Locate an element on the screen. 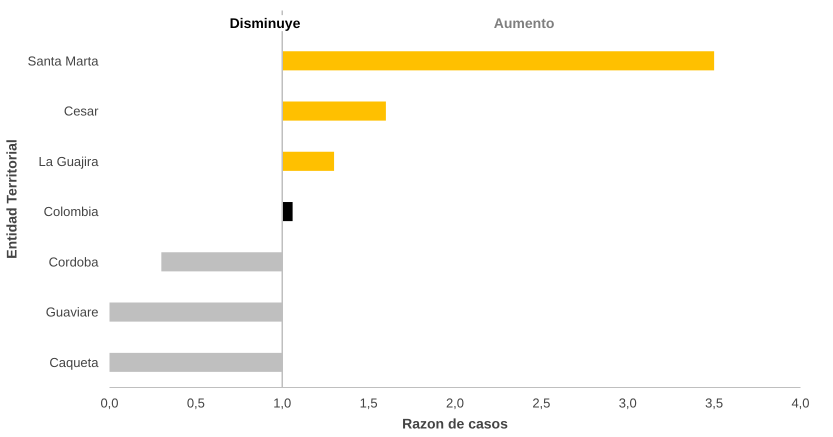  y-tick-label: Santa Marta is located at coordinates (64, 60).